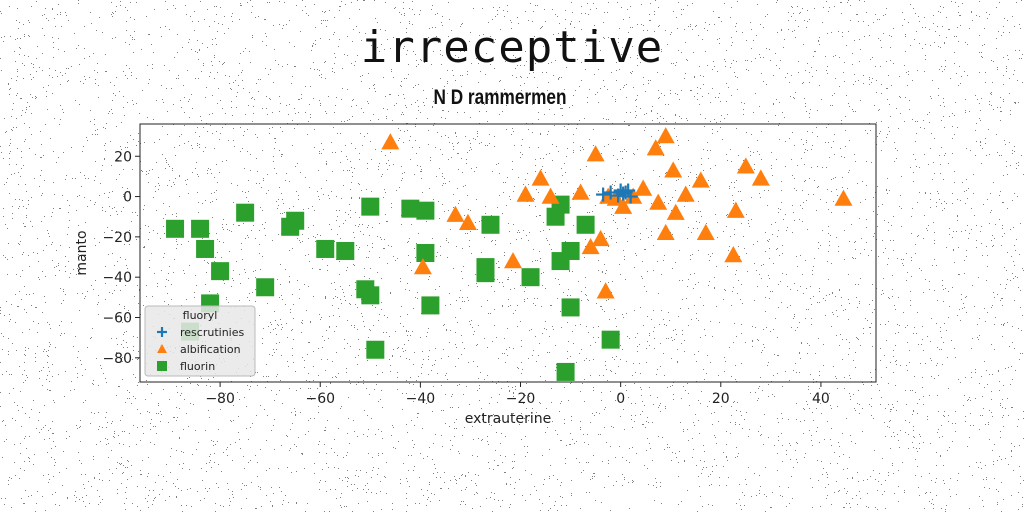  I want to click on x-axis-label: extrauterine, so click(508, 419).